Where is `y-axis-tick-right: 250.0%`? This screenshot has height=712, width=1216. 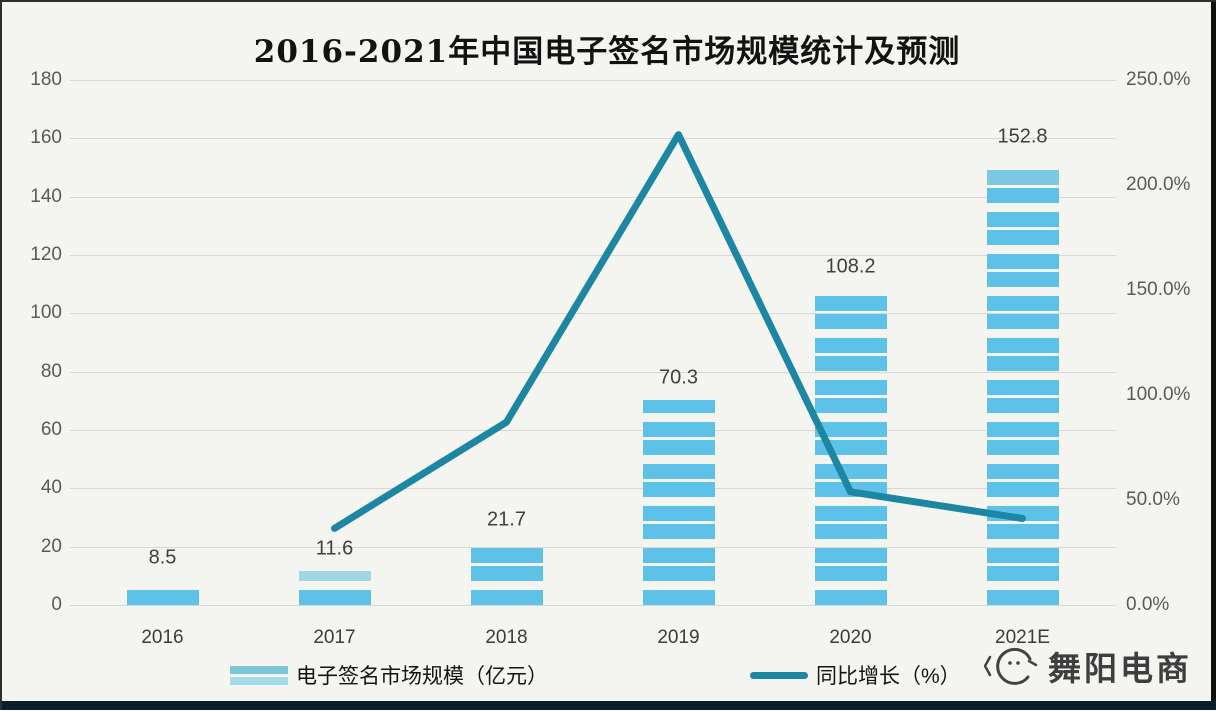
y-axis-tick-right: 250.0% is located at coordinates (1158, 79).